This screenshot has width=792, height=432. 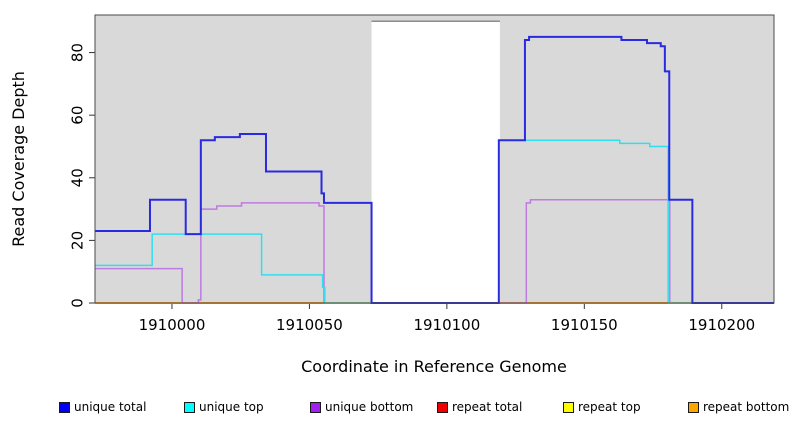 What do you see at coordinates (78, 177) in the screenshot?
I see `y-tick-label: 40` at bounding box center [78, 177].